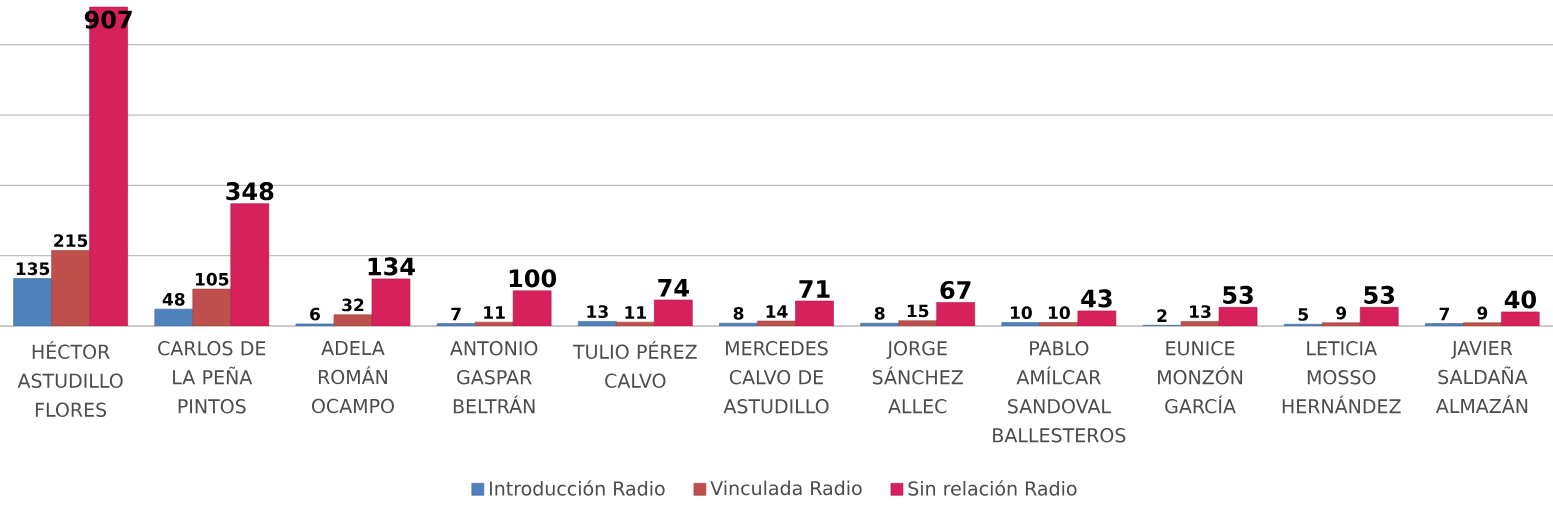 This screenshot has width=1553, height=511. I want to click on data-label: 134, so click(391, 266).